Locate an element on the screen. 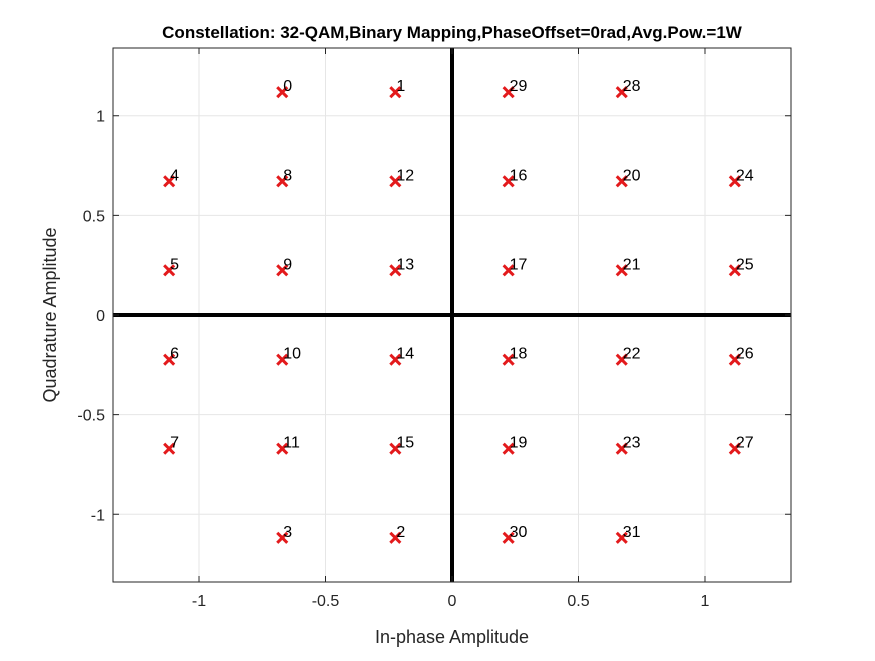  point-label: 13 is located at coordinates (405, 264).